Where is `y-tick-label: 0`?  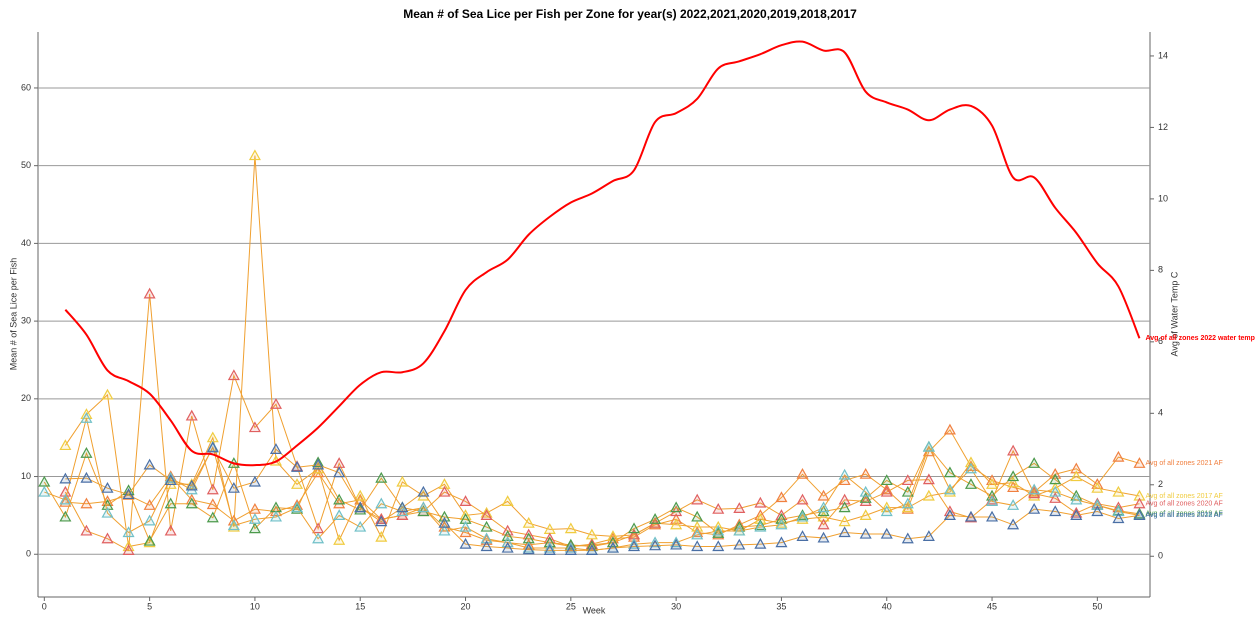 y-tick-label: 0 is located at coordinates (28, 554).